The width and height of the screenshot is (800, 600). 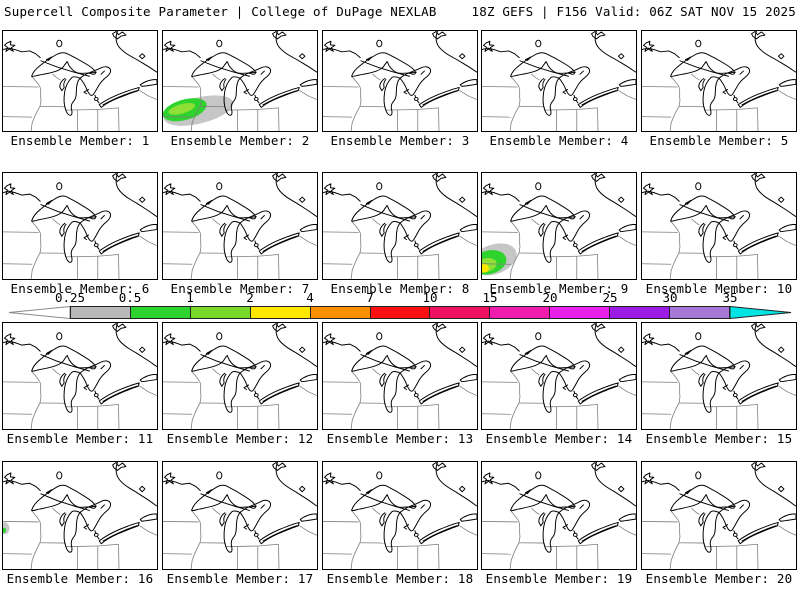 What do you see at coordinates (240, 438) in the screenshot?
I see `ensemble-member-label: Ensemble Member: 12` at bounding box center [240, 438].